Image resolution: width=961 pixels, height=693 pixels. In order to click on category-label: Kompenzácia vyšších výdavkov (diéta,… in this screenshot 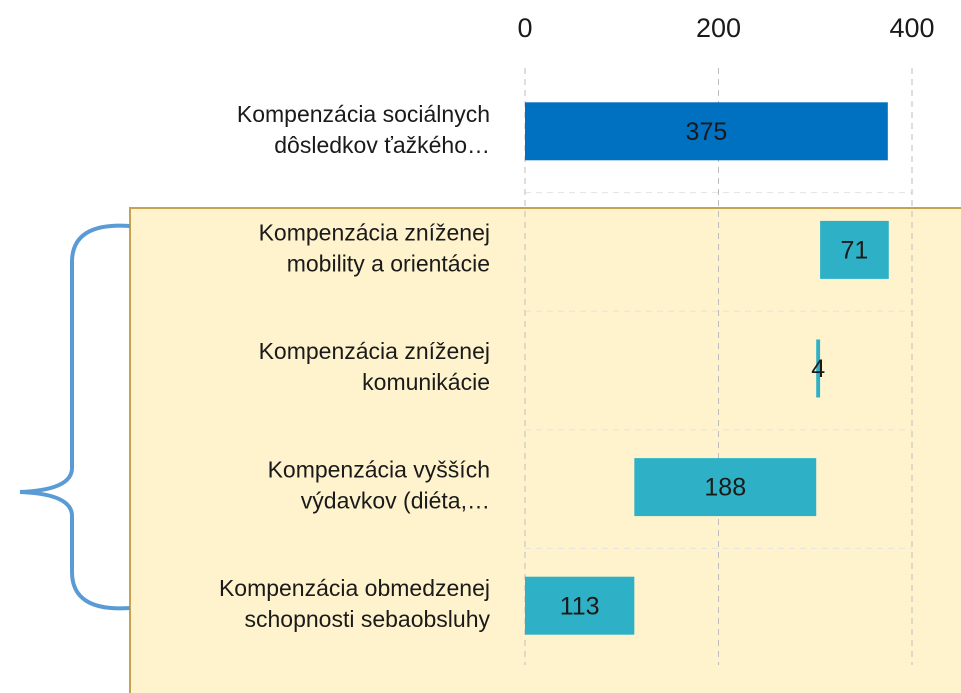, I will do `click(379, 485)`.